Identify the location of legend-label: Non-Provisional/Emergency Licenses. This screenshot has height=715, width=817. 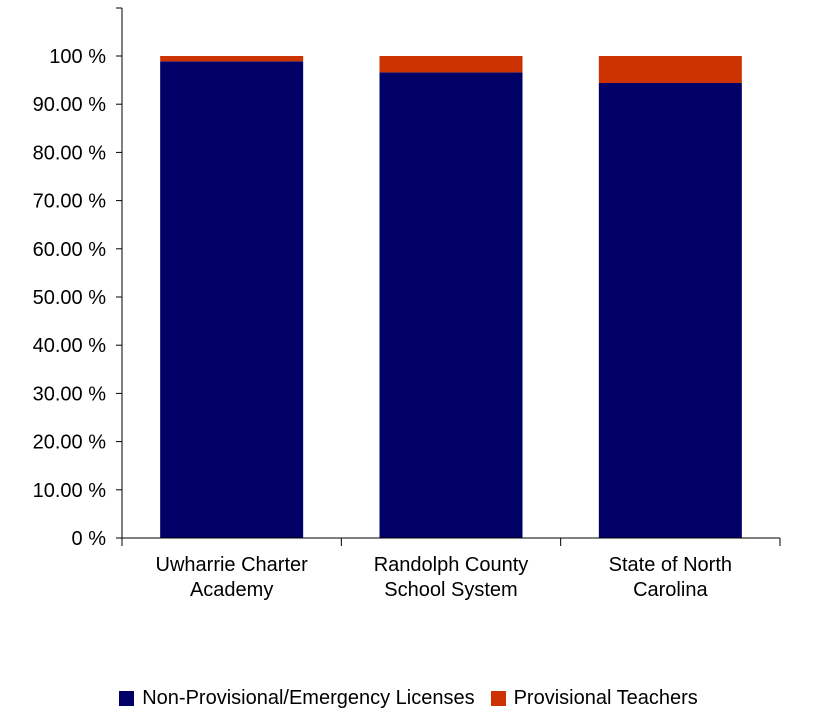
(308, 697).